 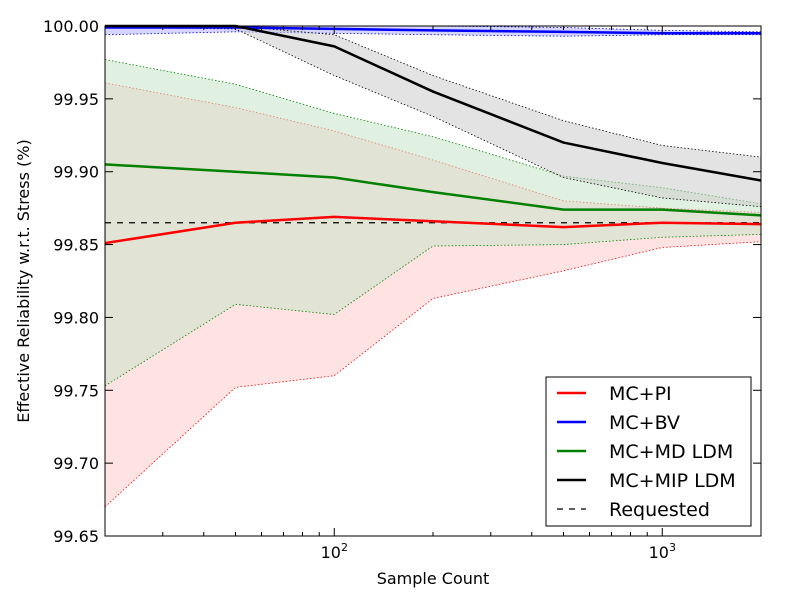 I want to click on legend-label-requested: Requested, so click(x=659, y=510).